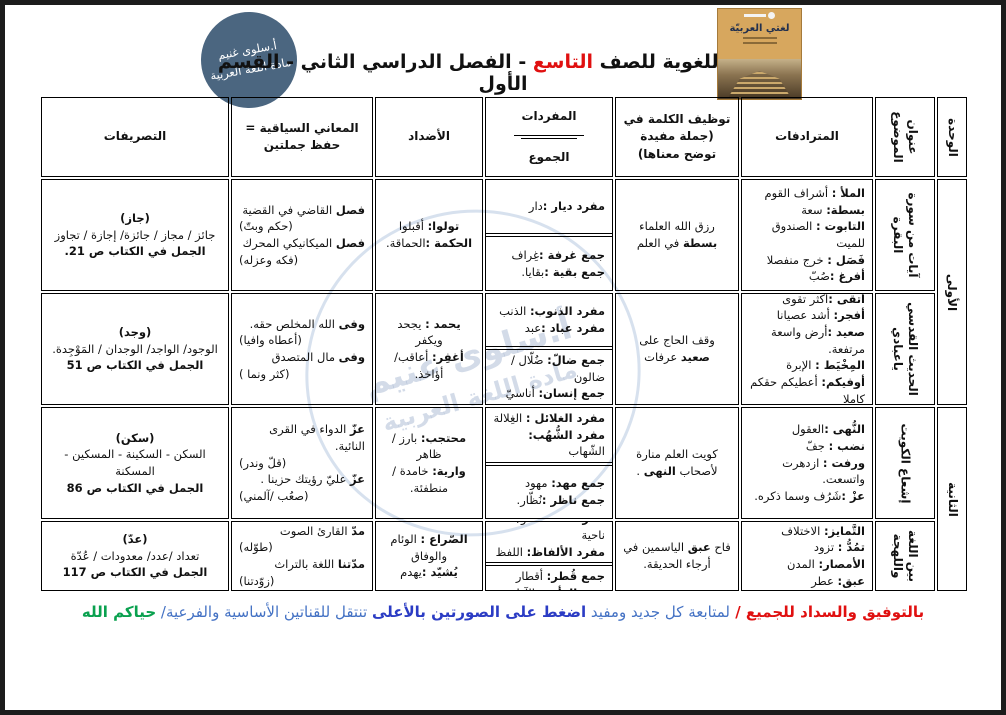 The image size is (1006, 715). What do you see at coordinates (302, 137) in the screenshot?
I see `col-header-contextual: المعاني السياقية = حفظ جملتين` at bounding box center [302, 137].